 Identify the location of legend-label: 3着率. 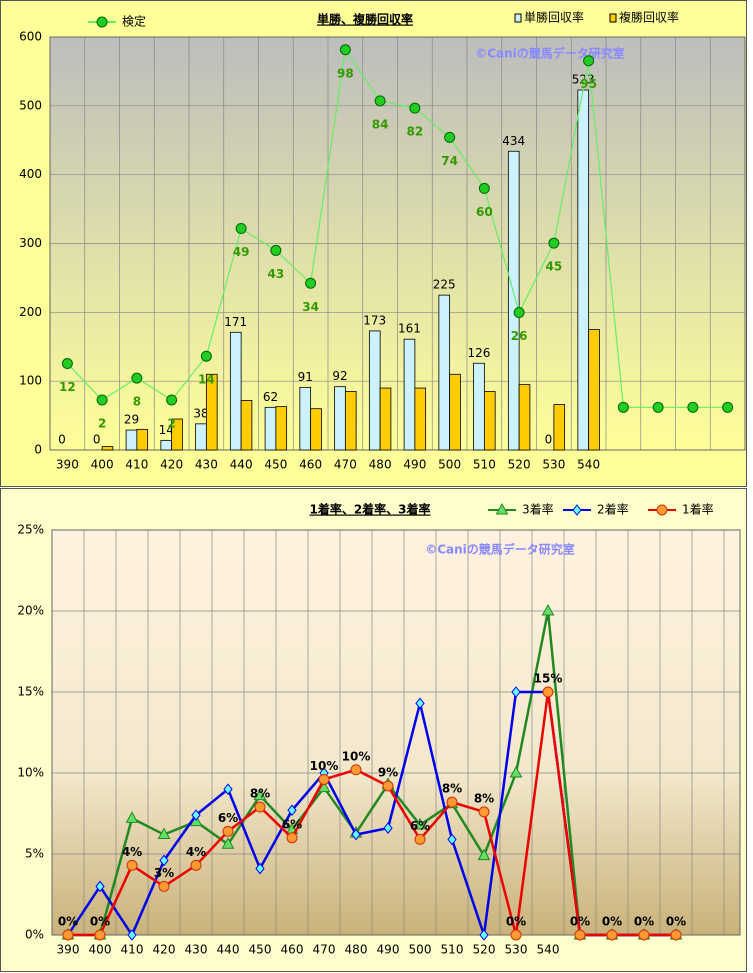
(538, 509).